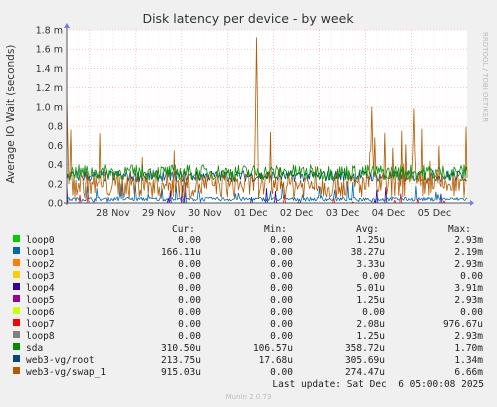 The height and width of the screenshot is (407, 497). What do you see at coordinates (364, 372) in the screenshot?
I see `legend-avg: 274.47u` at bounding box center [364, 372].